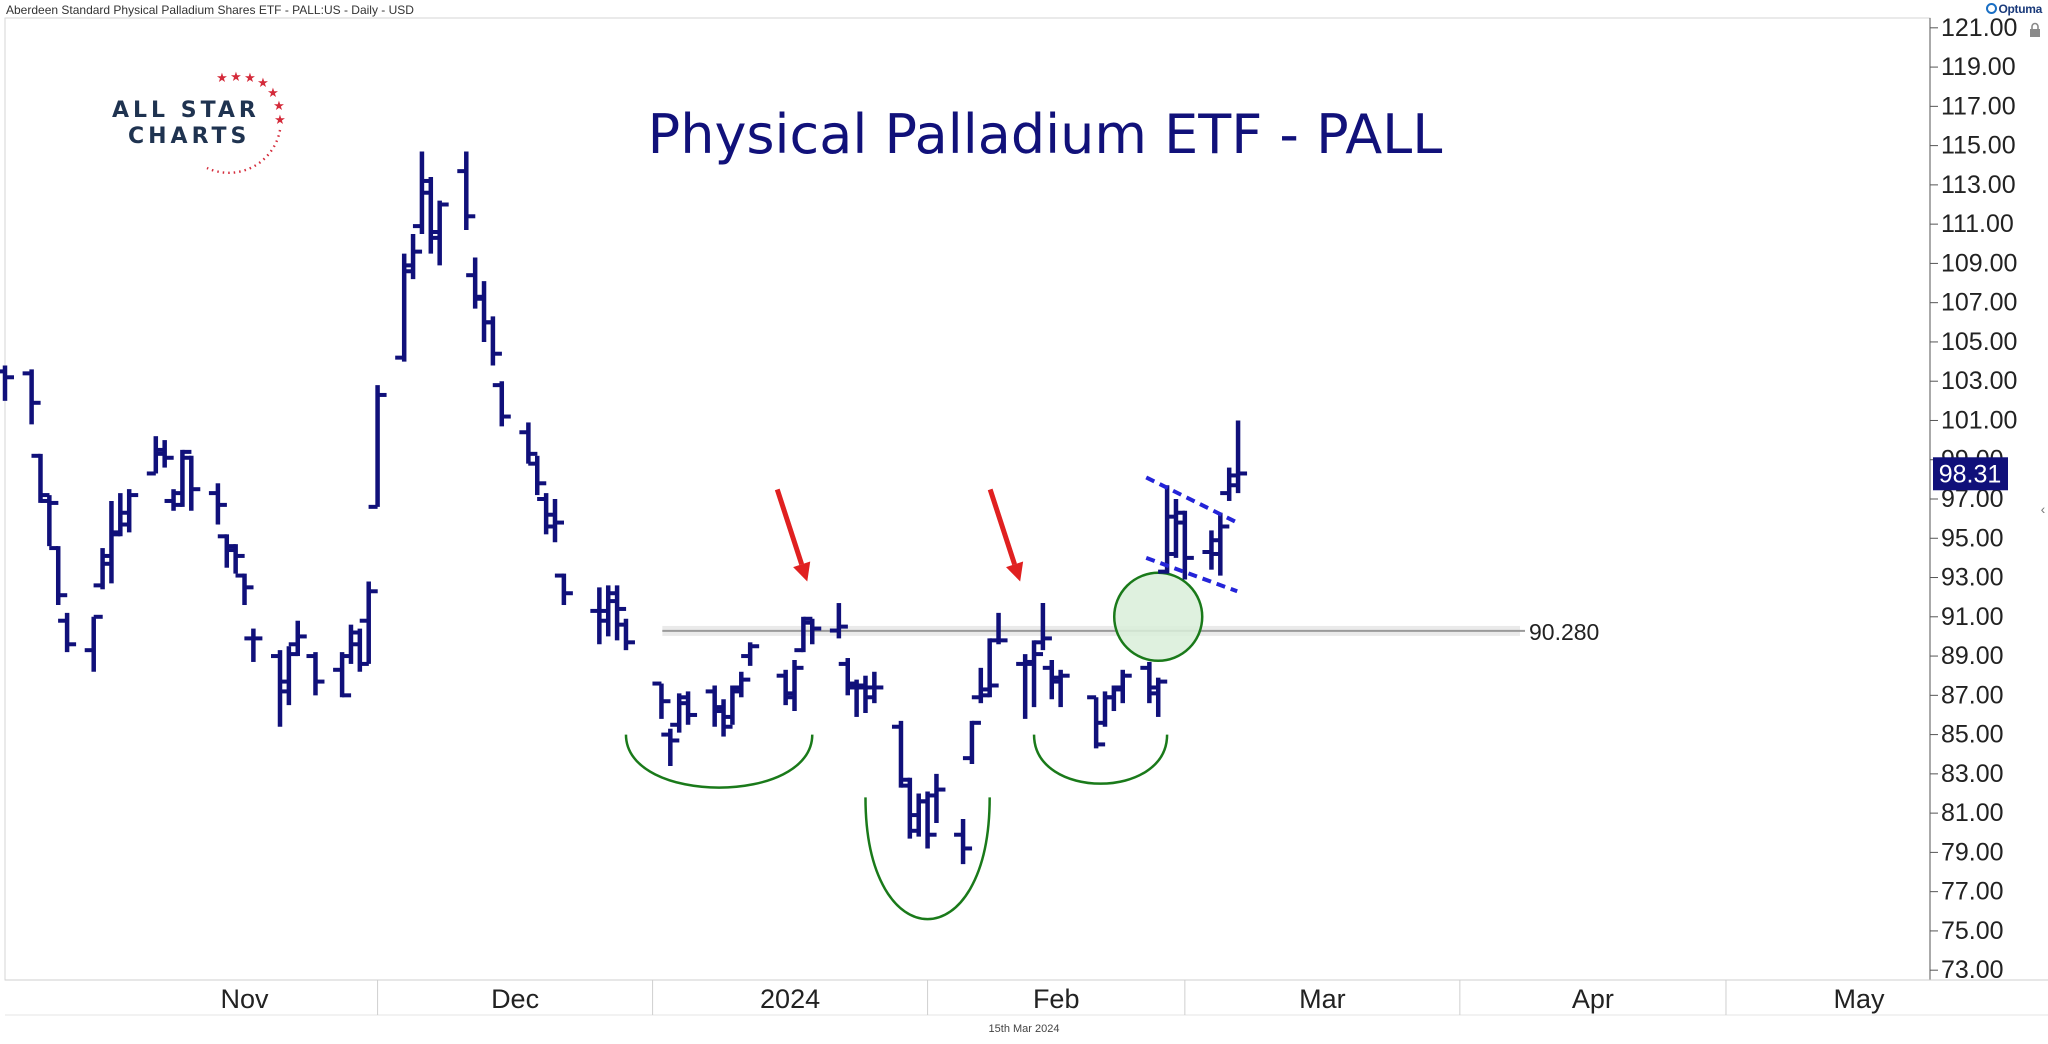  What do you see at coordinates (1979, 420) in the screenshot?
I see `y-tick-label: 101.00` at bounding box center [1979, 420].